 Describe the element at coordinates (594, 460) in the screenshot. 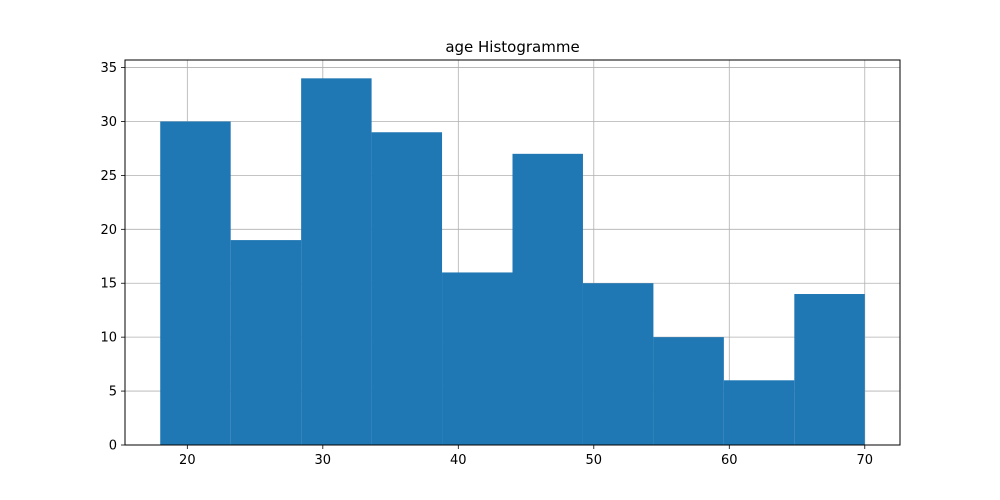

I see `x-tick-label: 50` at that location.